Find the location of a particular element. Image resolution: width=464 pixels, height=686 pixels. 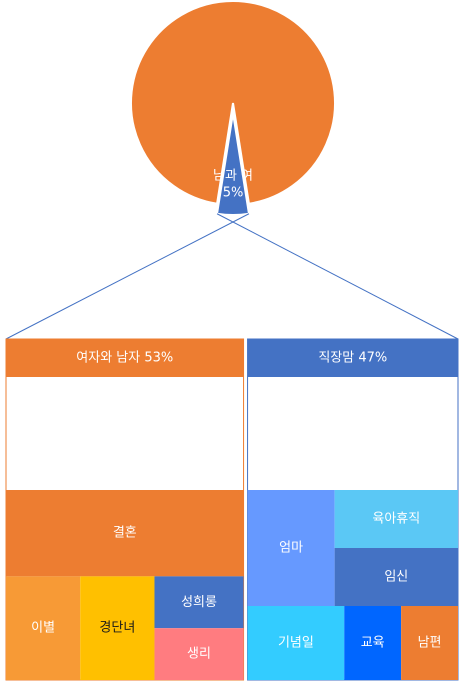

tile-label: 교육 is located at coordinates (373, 643).